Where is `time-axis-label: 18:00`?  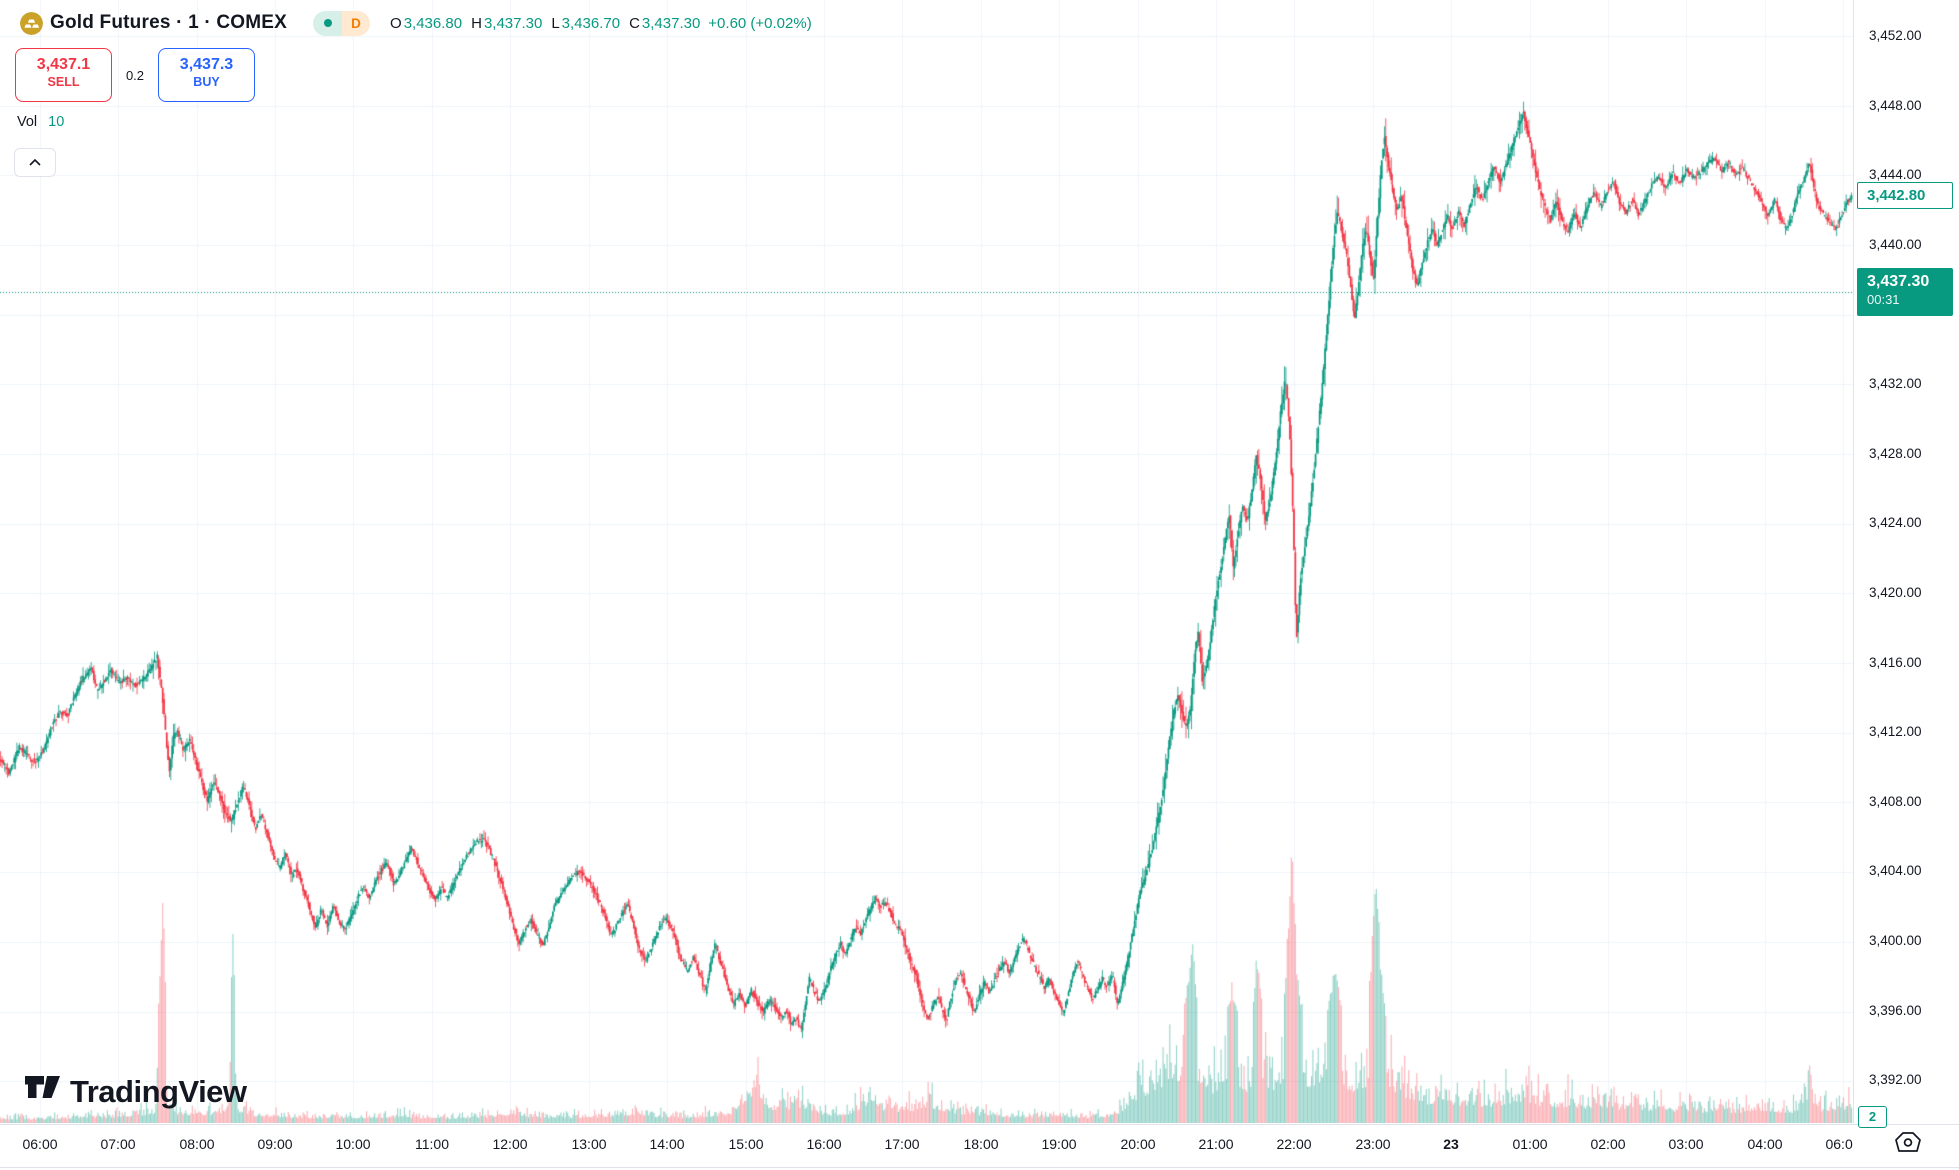
time-axis-label: 18:00 is located at coordinates (981, 1144).